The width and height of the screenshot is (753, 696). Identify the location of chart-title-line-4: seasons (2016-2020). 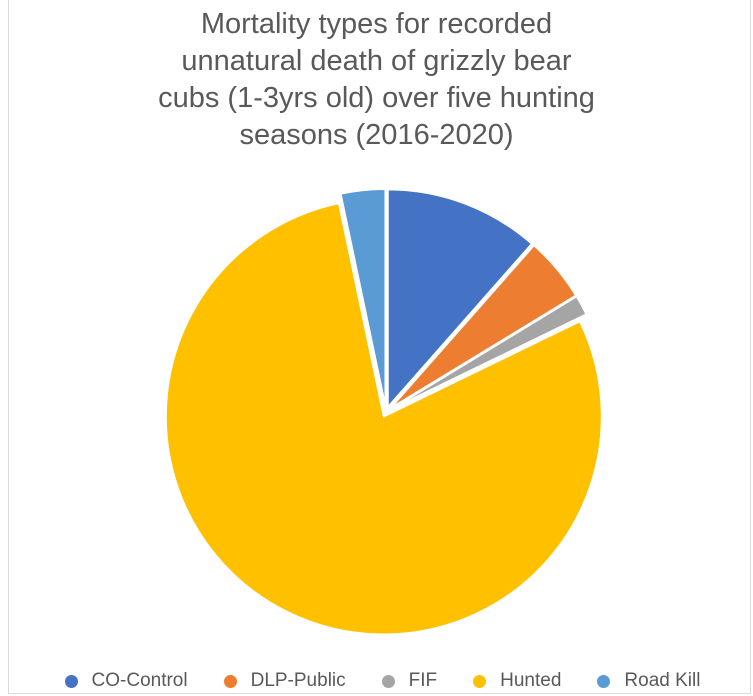
(376, 135).